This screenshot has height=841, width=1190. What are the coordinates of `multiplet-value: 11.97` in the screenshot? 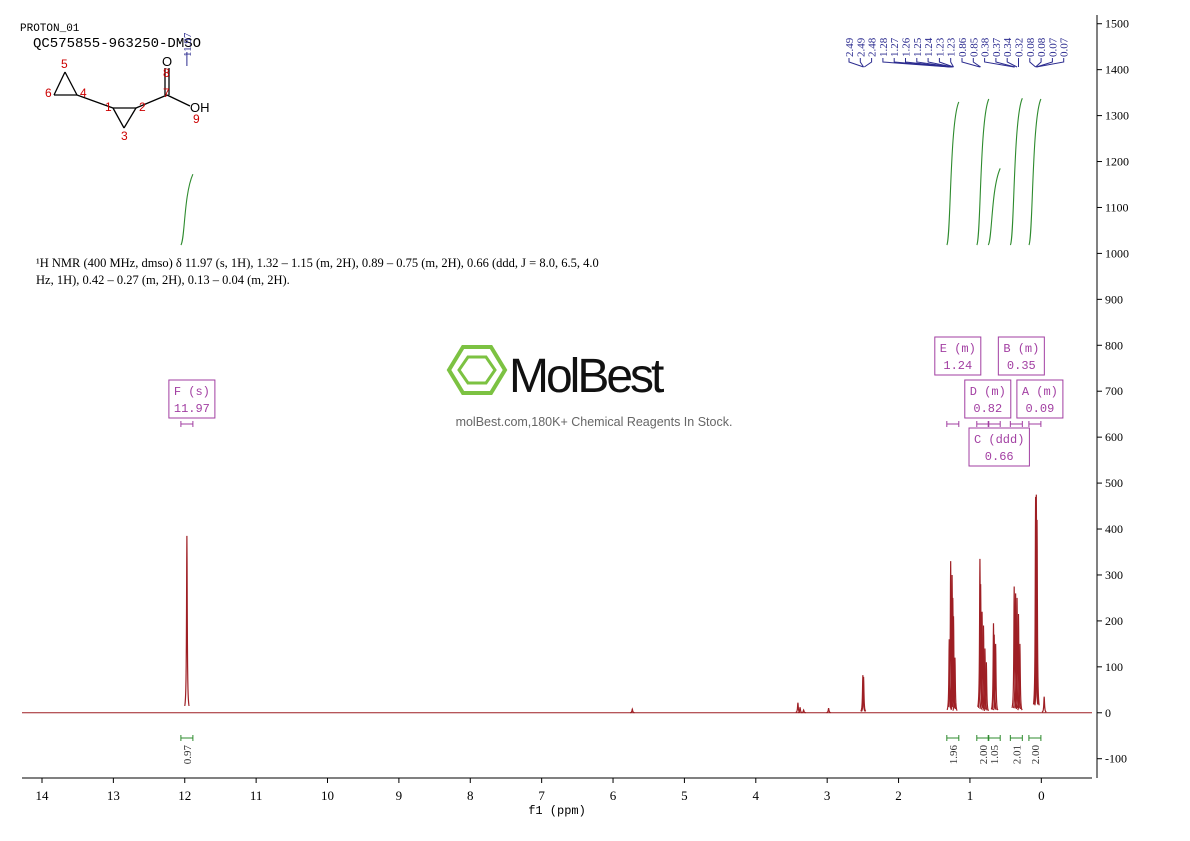 It's located at (192, 409).